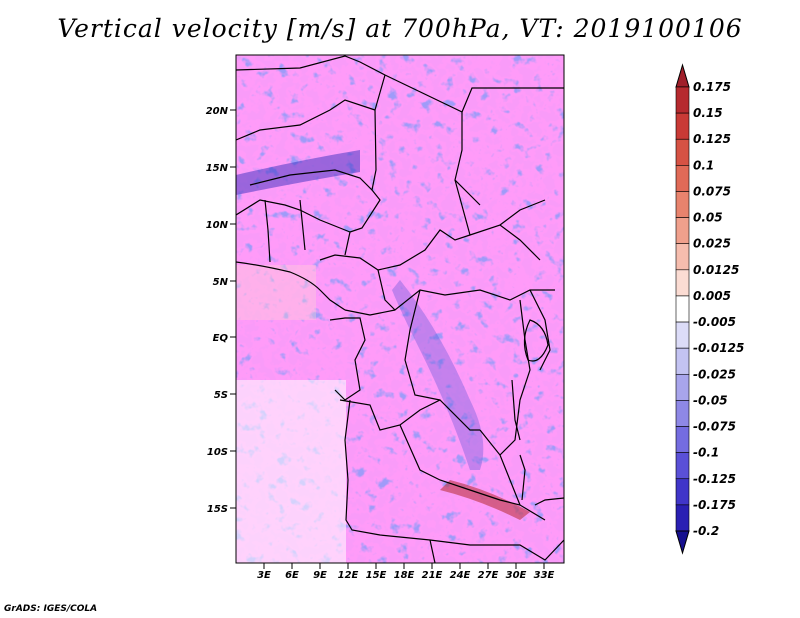  Describe the element at coordinates (217, 452) in the screenshot. I see `lat-label: 10S` at that location.